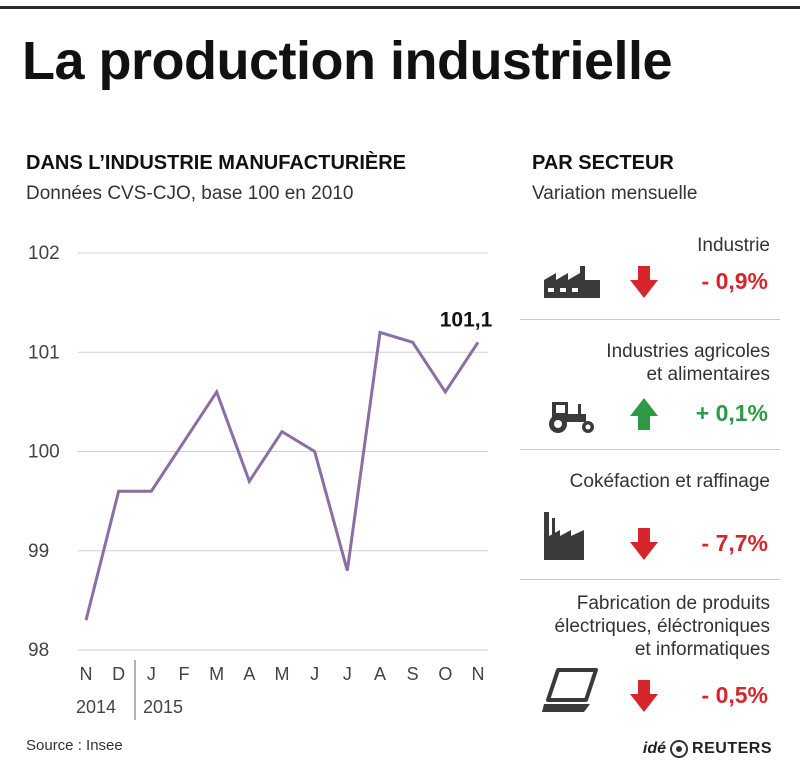 Image resolution: width=800 pixels, height=775 pixels. What do you see at coordinates (734, 281) in the screenshot?
I see `sector-value: - 0,9%` at bounding box center [734, 281].